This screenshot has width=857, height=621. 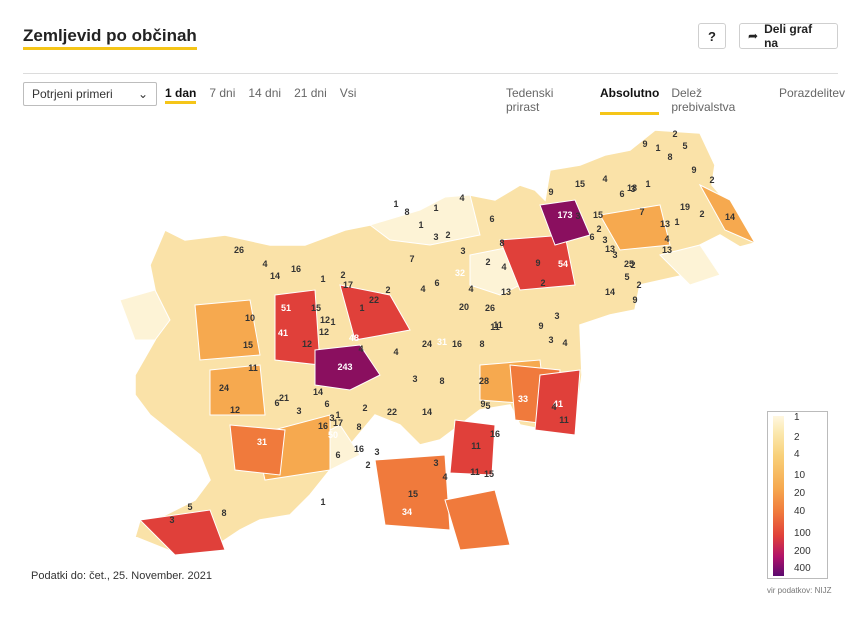 I want to click on tab-population-share: Delež prebivalstva, so click(x=703, y=100).